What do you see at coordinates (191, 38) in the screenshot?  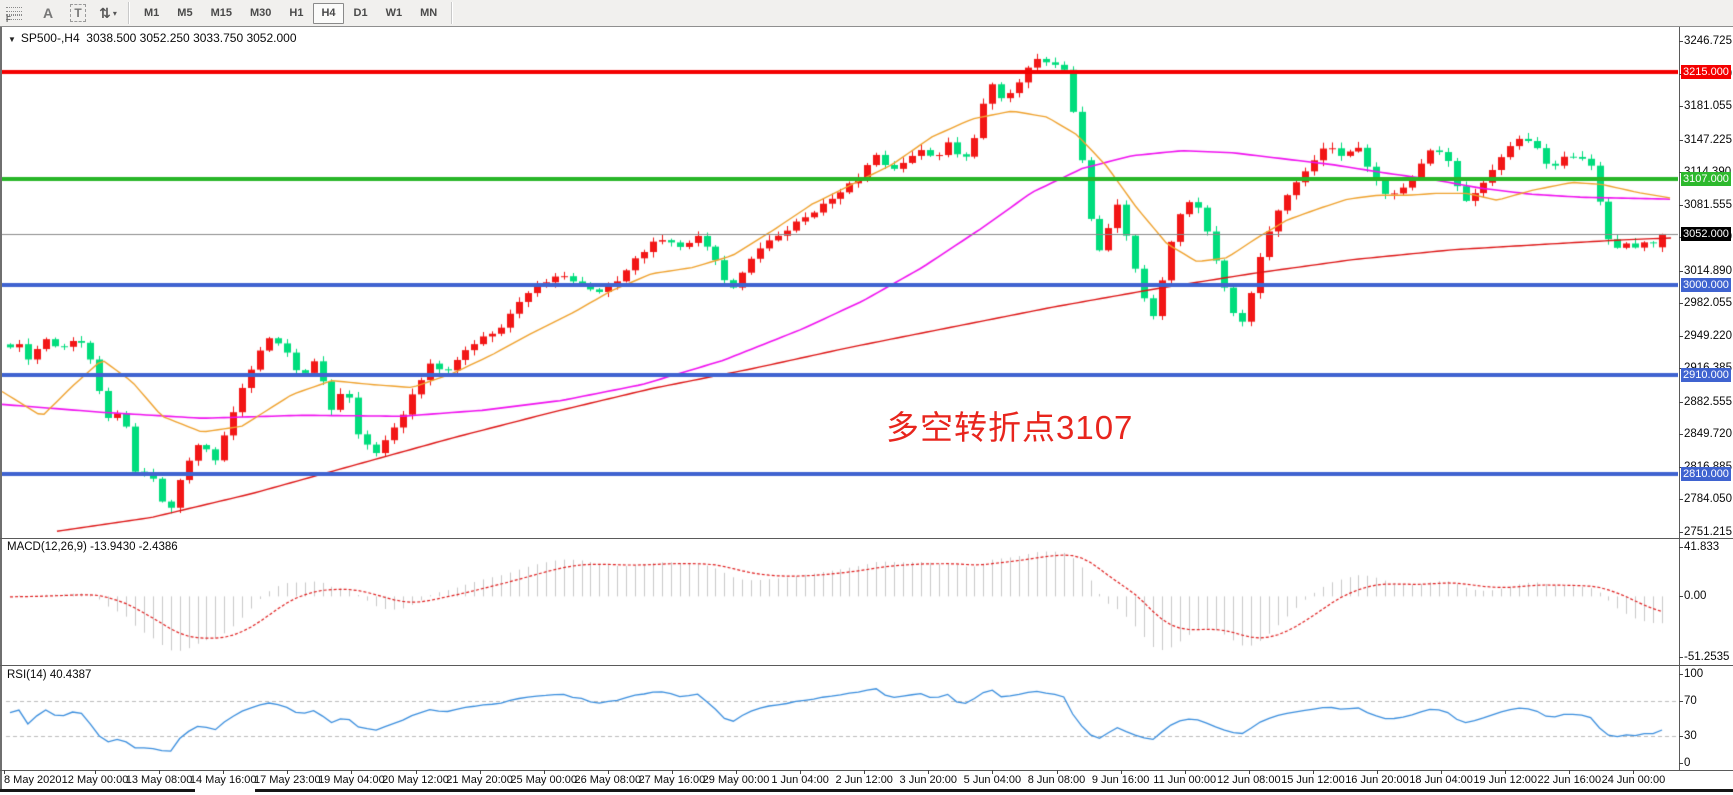 I see `chart-ohlc-values: 3038.500 3052.250 3033.750 3052.000` at bounding box center [191, 38].